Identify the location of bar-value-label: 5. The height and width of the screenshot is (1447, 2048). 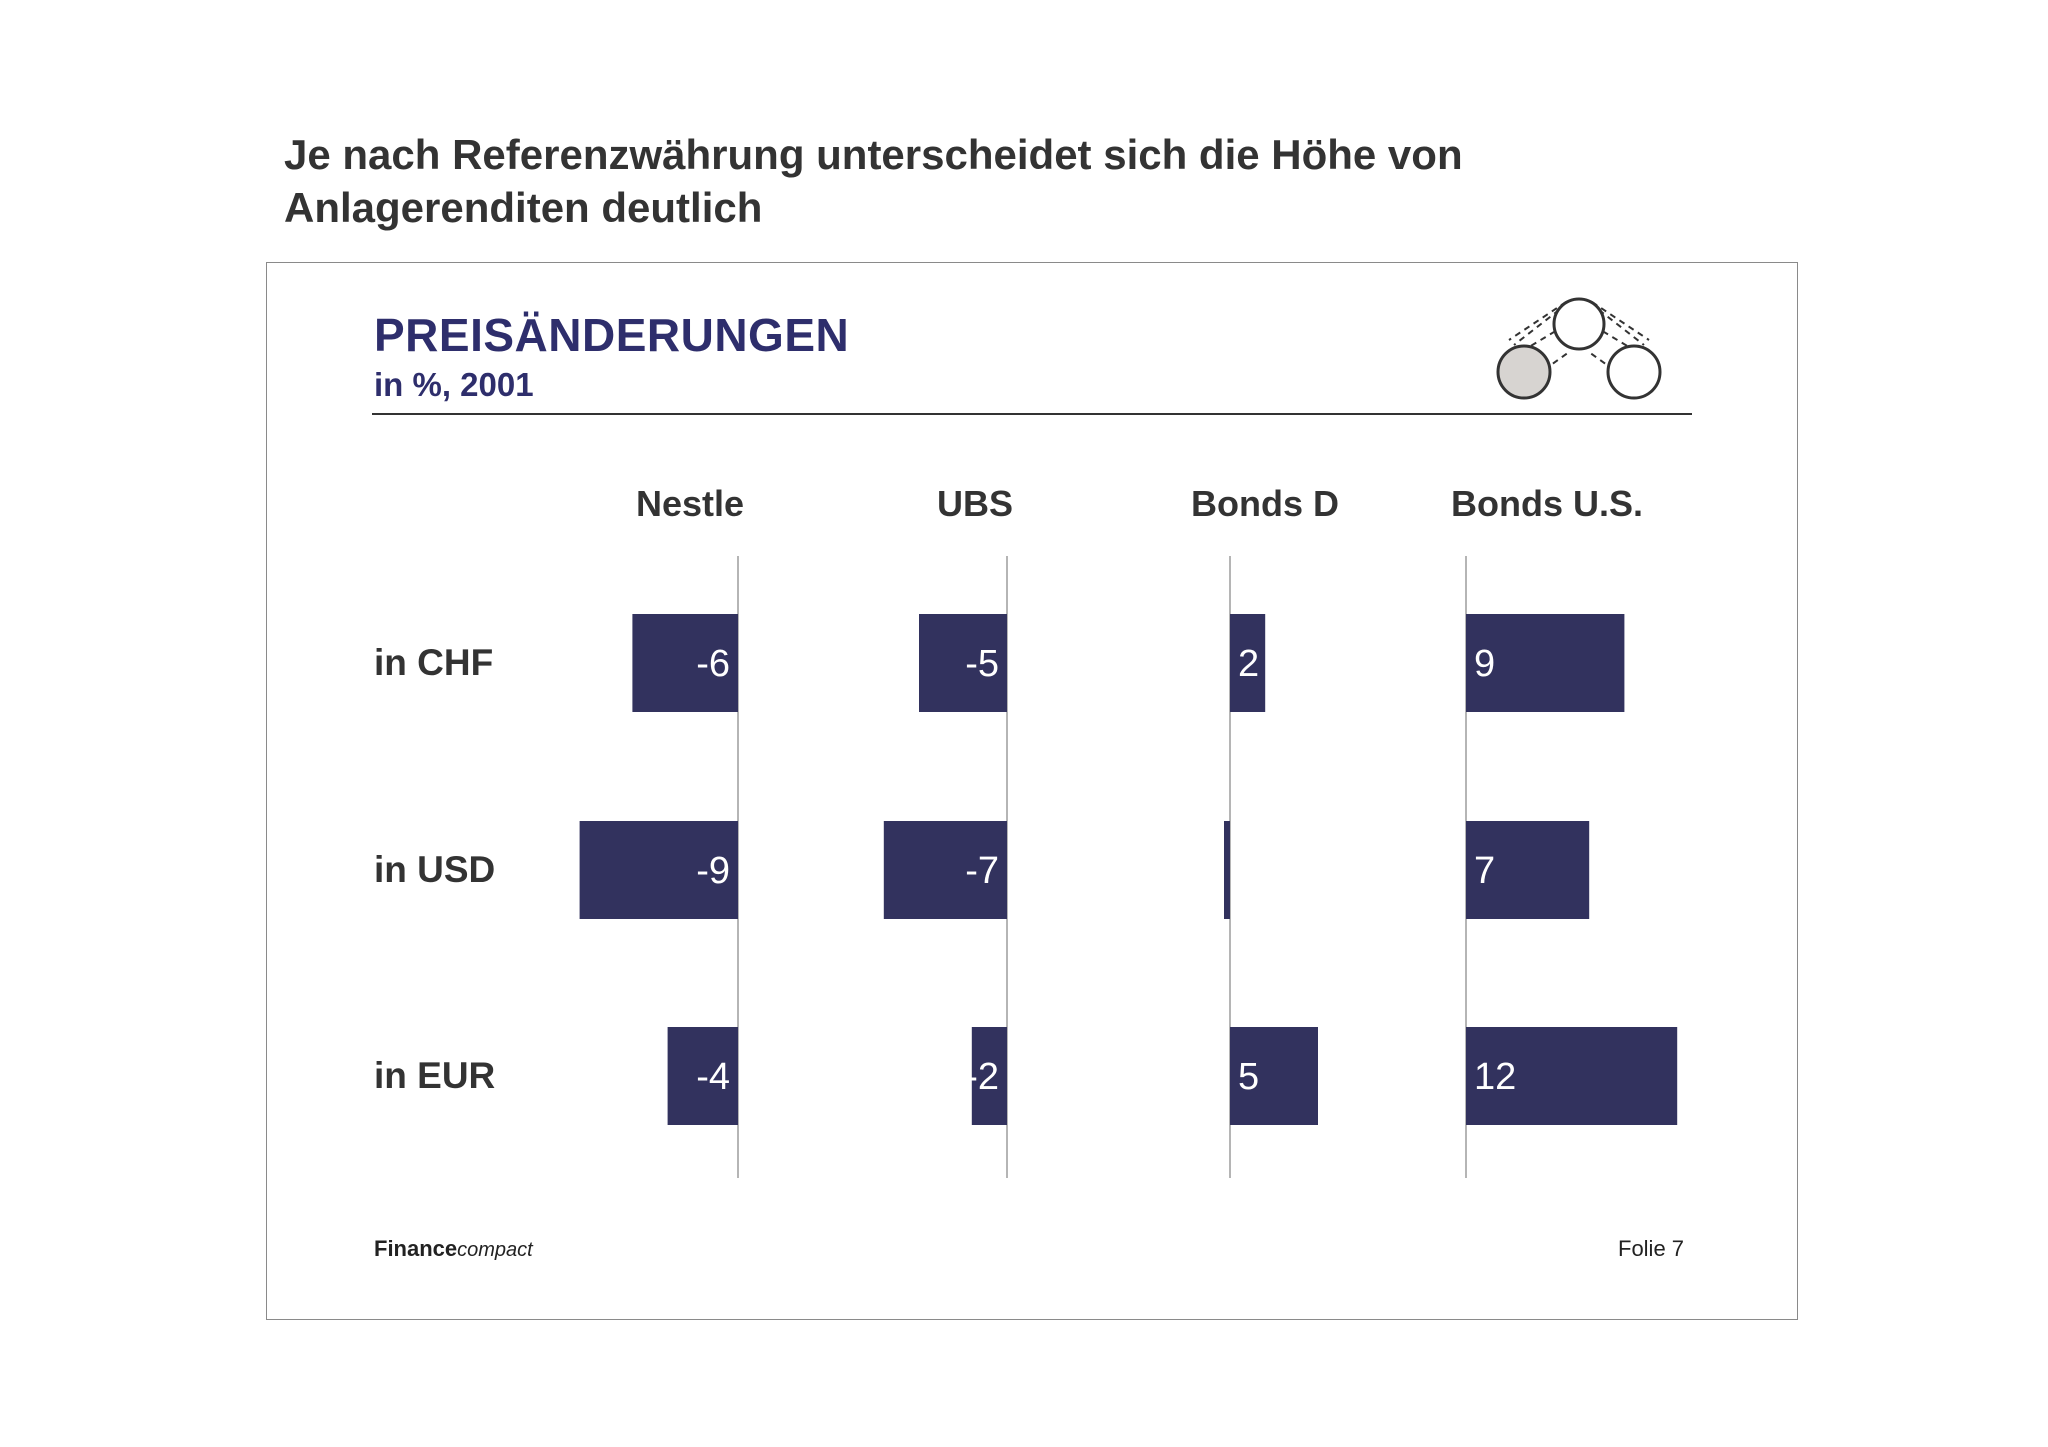
(1248, 1077).